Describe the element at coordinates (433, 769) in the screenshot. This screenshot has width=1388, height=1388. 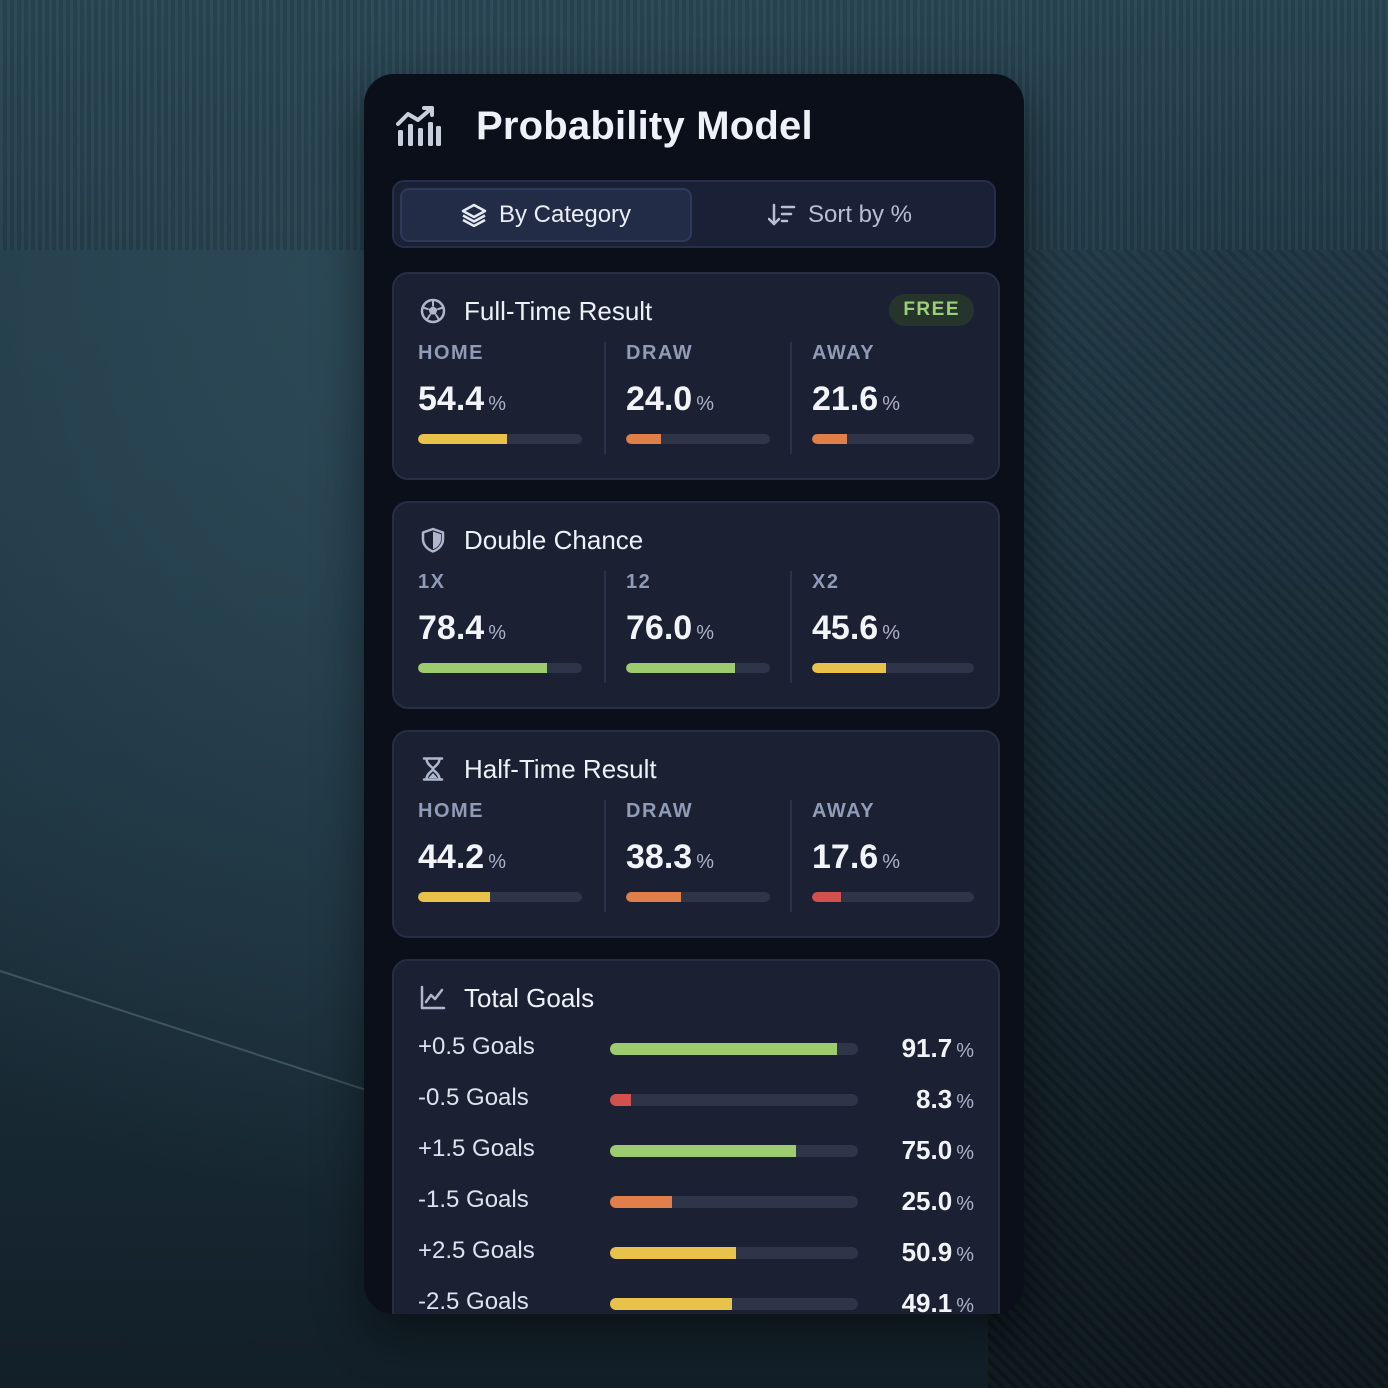
I see `hourglass-icon` at that location.